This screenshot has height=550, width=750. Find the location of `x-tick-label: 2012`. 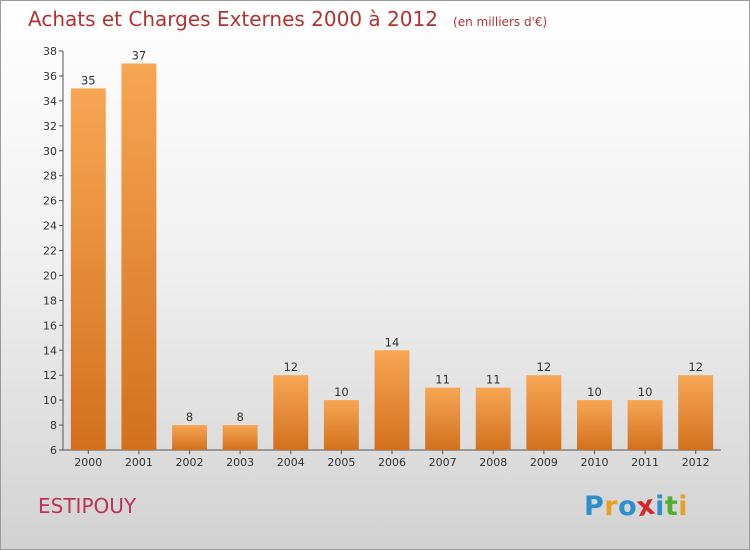

x-tick-label: 2012 is located at coordinates (696, 462).